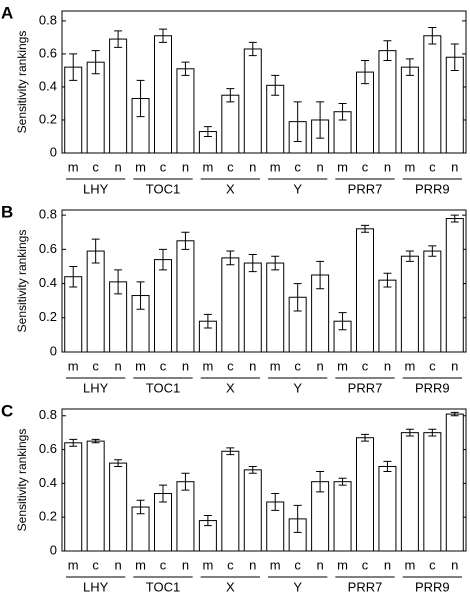 The width and height of the screenshot is (470, 598). I want to click on panel-label: A, so click(7, 12).